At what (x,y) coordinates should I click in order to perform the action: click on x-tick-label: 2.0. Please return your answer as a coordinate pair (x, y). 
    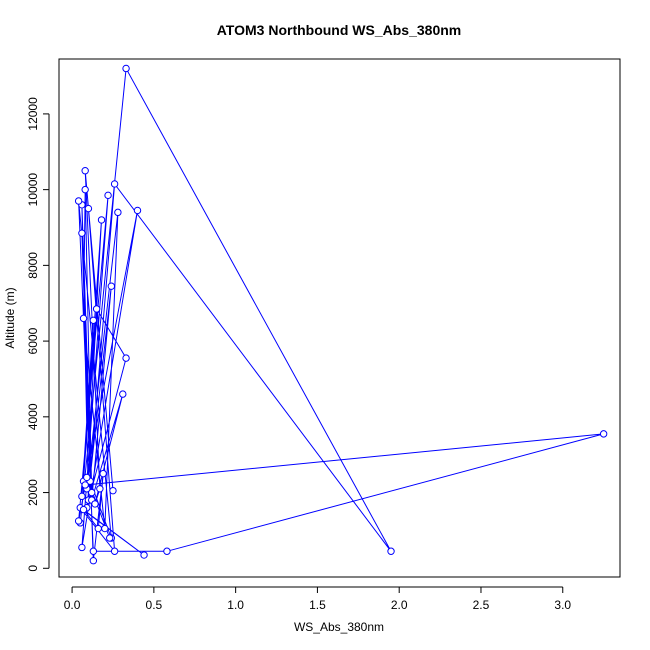
    Looking at the image, I should click on (399, 605).